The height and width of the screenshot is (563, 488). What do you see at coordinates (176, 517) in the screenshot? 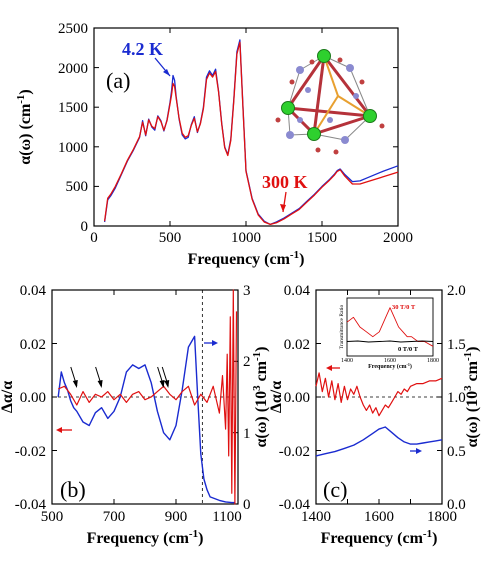
I see `b-xtick-label: 900` at bounding box center [176, 517].